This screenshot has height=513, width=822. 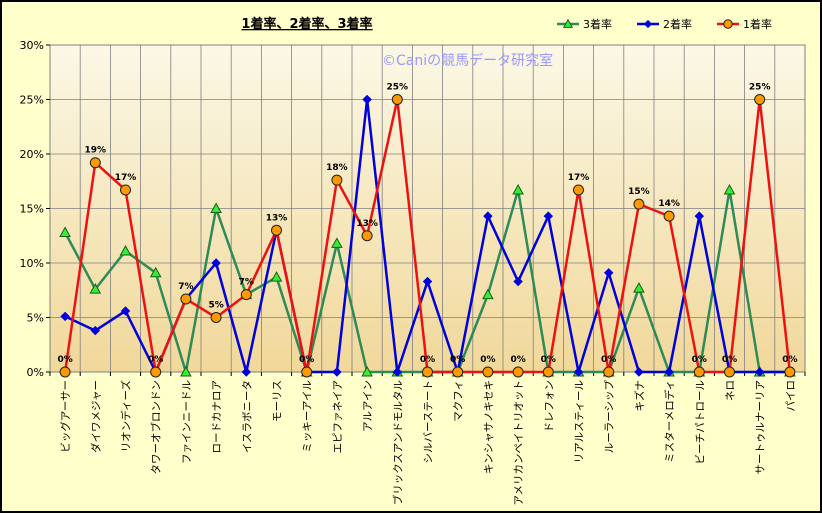 I want to click on x-tick-label: リアルスティール, so click(x=580, y=421).